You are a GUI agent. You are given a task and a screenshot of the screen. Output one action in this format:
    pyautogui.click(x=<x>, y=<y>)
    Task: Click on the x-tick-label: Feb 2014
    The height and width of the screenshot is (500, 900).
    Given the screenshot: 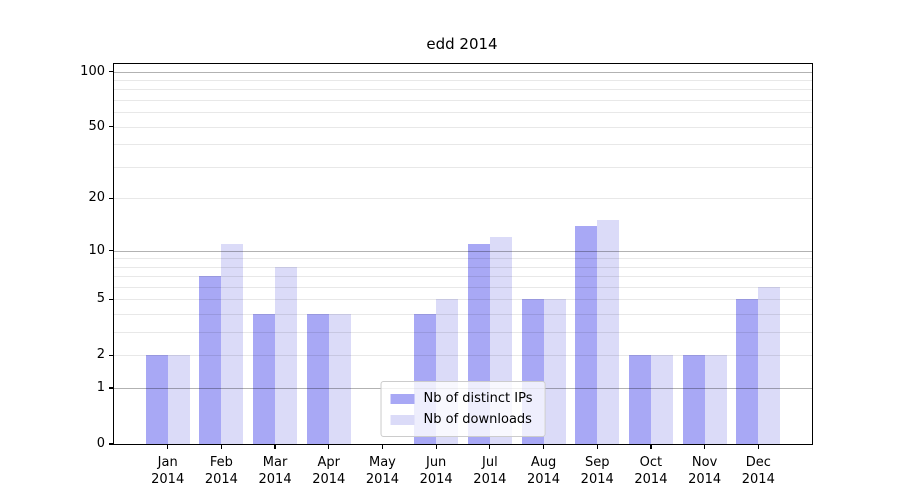 What is the action you would take?
    pyautogui.click(x=221, y=471)
    